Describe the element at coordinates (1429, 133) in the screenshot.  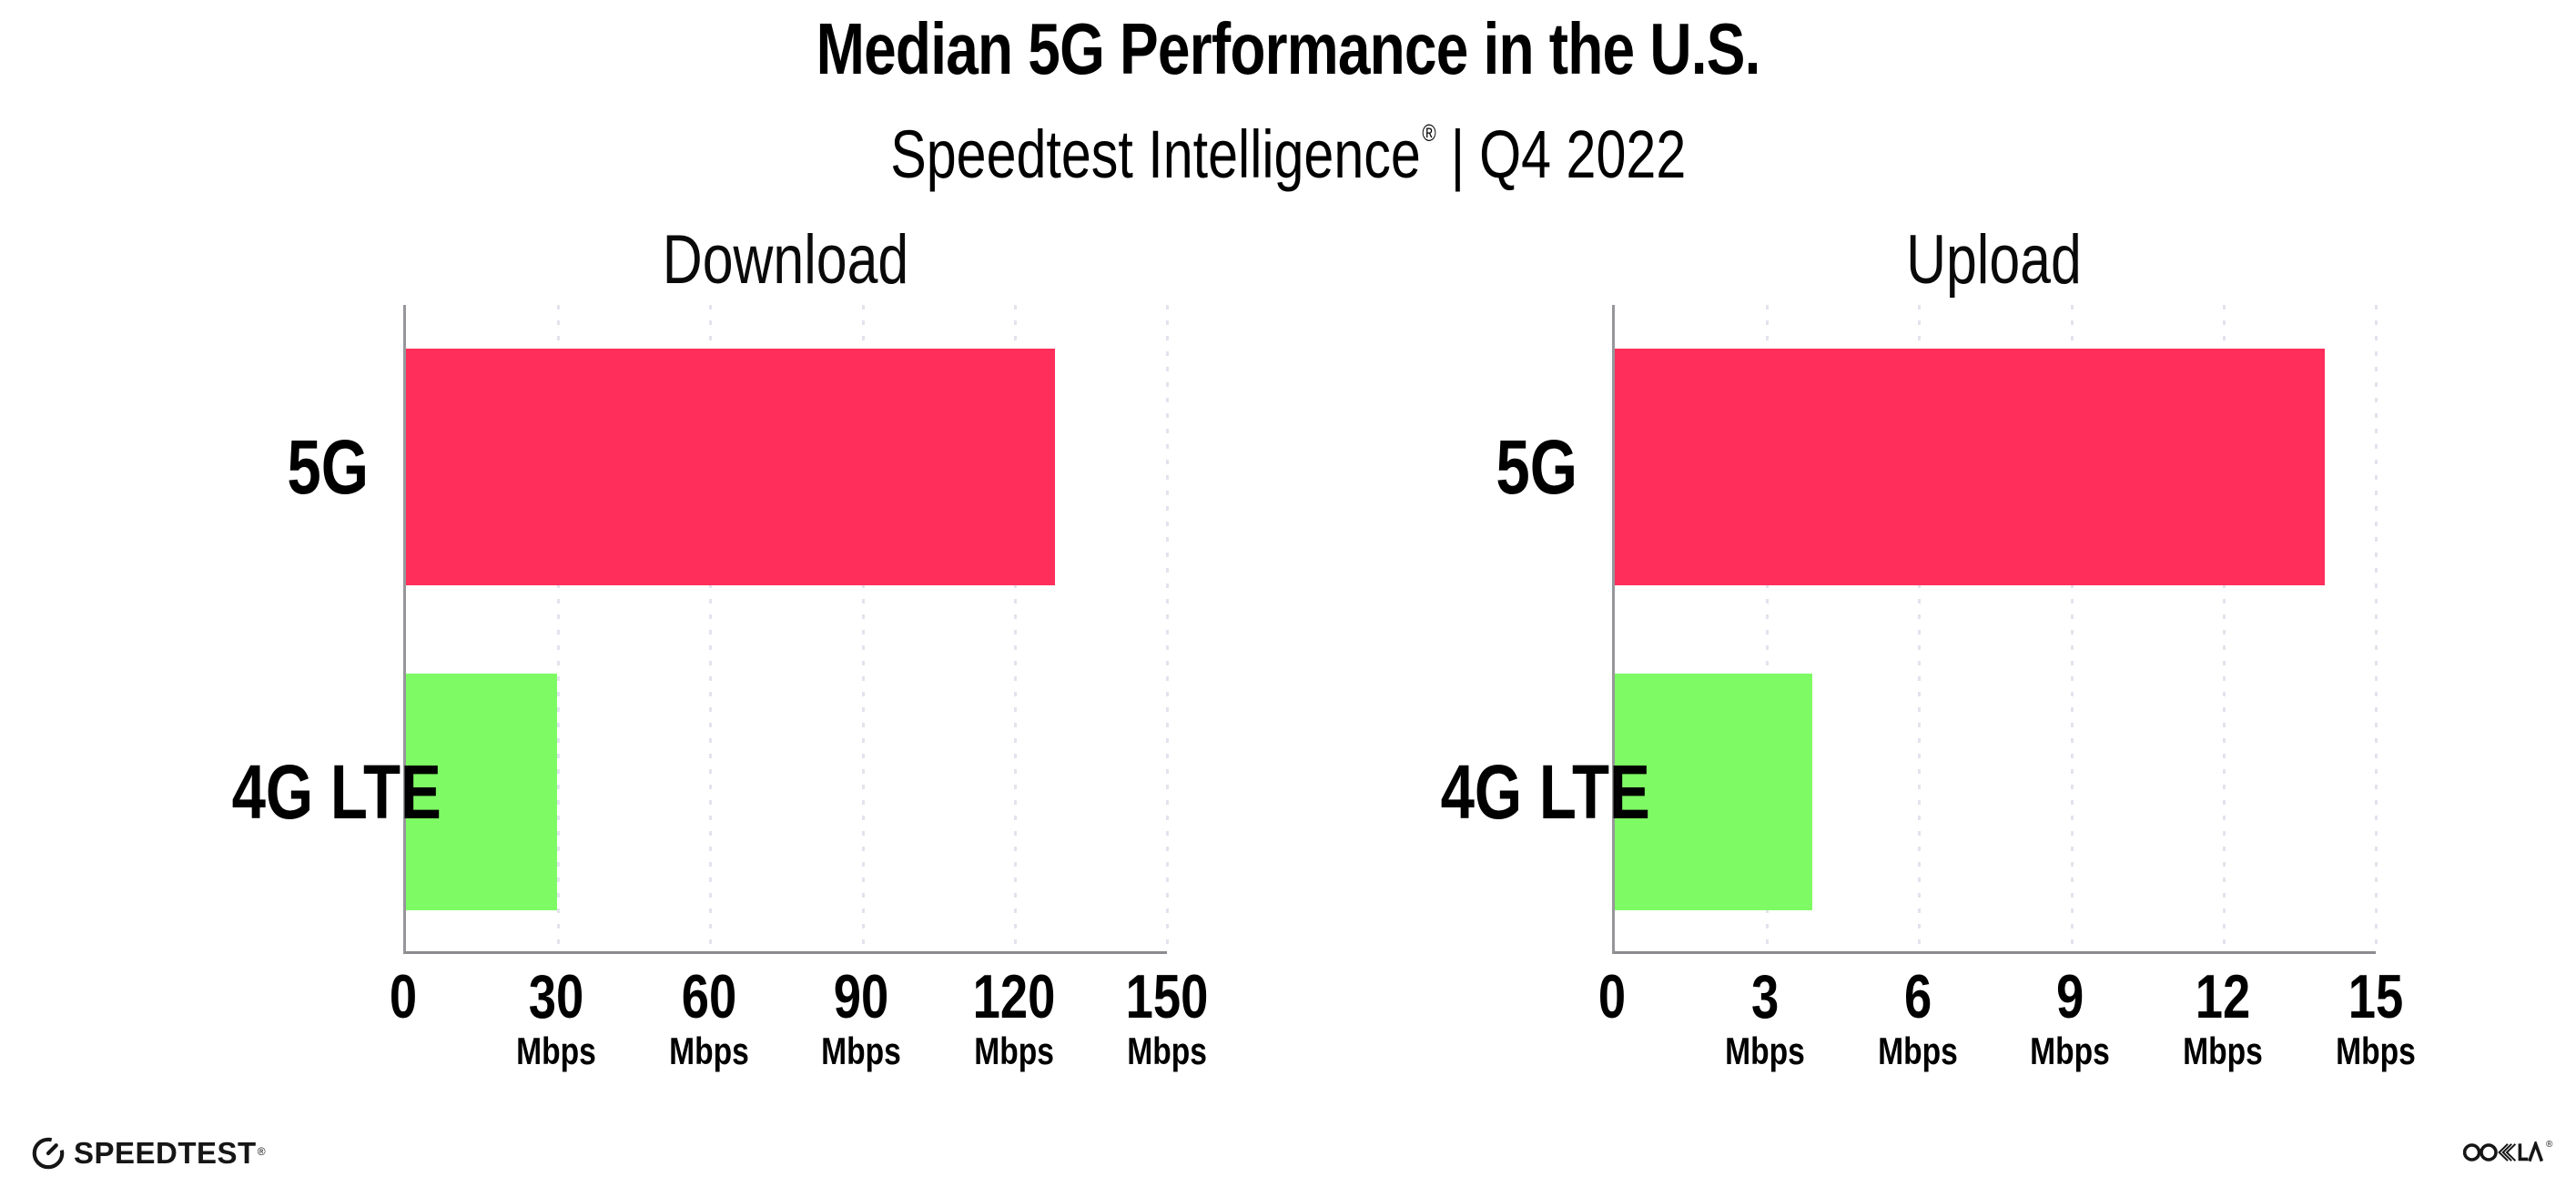
I see `registered-trademark-mark: ®` at that location.